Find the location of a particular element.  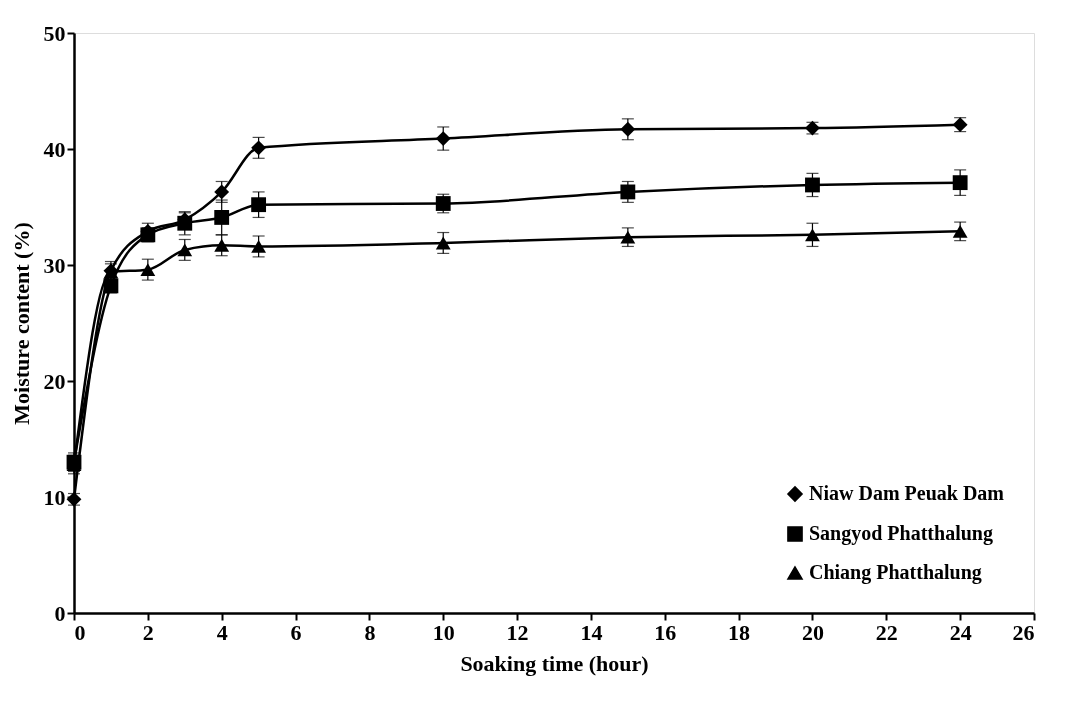

x-tick-label: 12 is located at coordinates (517, 632).